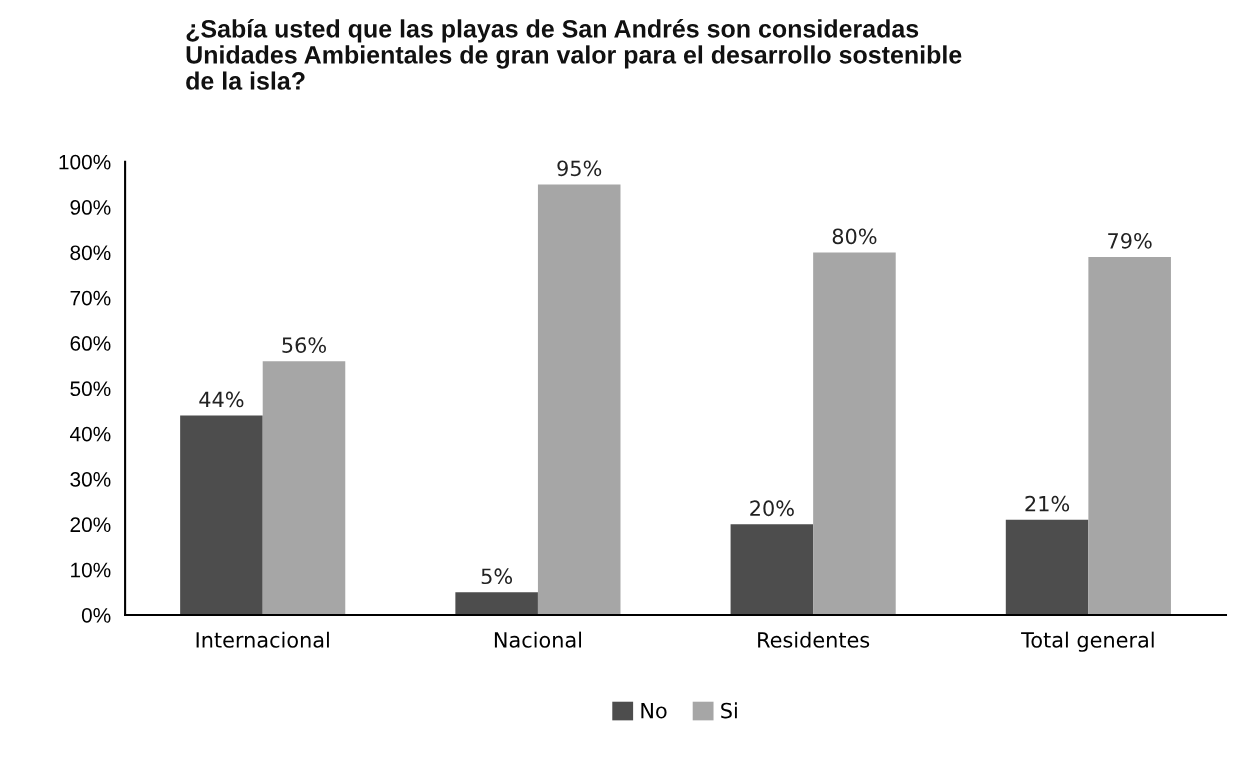  I want to click on x-tick-label: Total general, so click(1087, 641).